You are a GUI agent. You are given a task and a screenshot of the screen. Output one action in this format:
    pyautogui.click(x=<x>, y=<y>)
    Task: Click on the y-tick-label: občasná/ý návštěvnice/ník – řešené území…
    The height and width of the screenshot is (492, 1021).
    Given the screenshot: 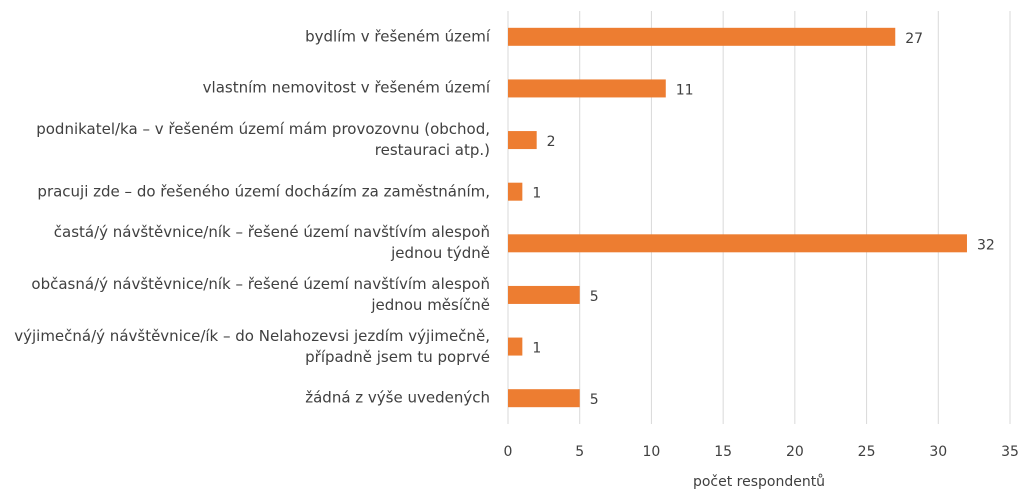 What is the action you would take?
    pyautogui.click(x=260, y=294)
    